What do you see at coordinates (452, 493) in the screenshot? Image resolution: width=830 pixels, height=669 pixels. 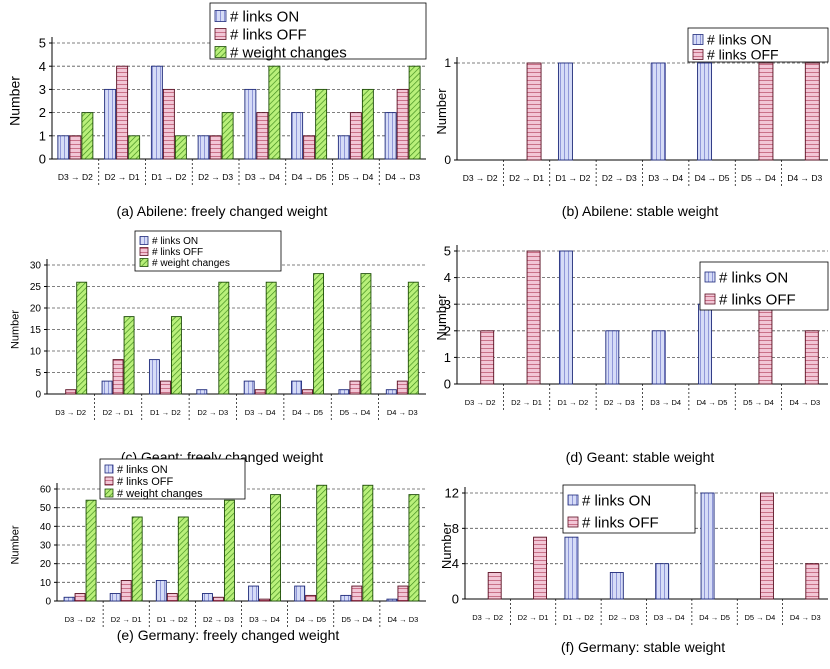 I see `y-tick-label: 12` at bounding box center [452, 493].